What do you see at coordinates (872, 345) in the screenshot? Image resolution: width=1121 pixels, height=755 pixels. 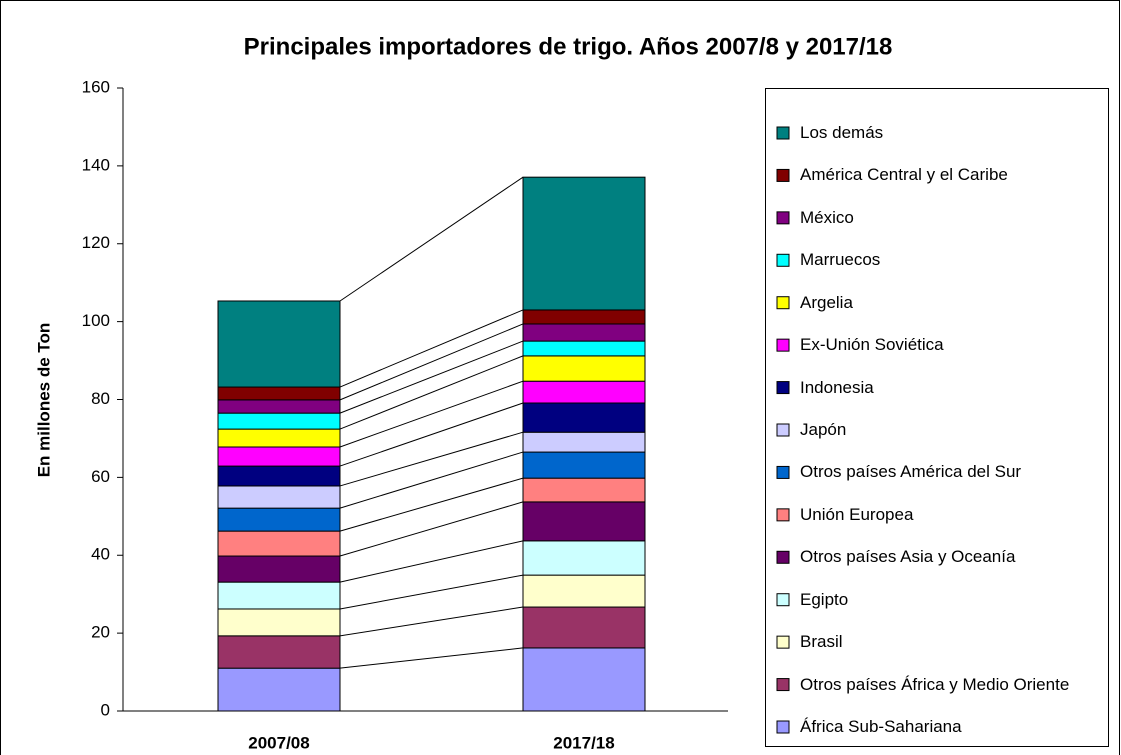 I see `legend-label: Ex-Unión Soviética` at bounding box center [872, 345].